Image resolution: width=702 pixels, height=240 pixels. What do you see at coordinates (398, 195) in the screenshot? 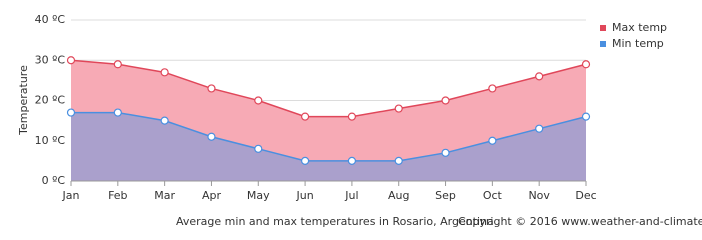
I see `x-tick-label: Aug` at bounding box center [398, 195].